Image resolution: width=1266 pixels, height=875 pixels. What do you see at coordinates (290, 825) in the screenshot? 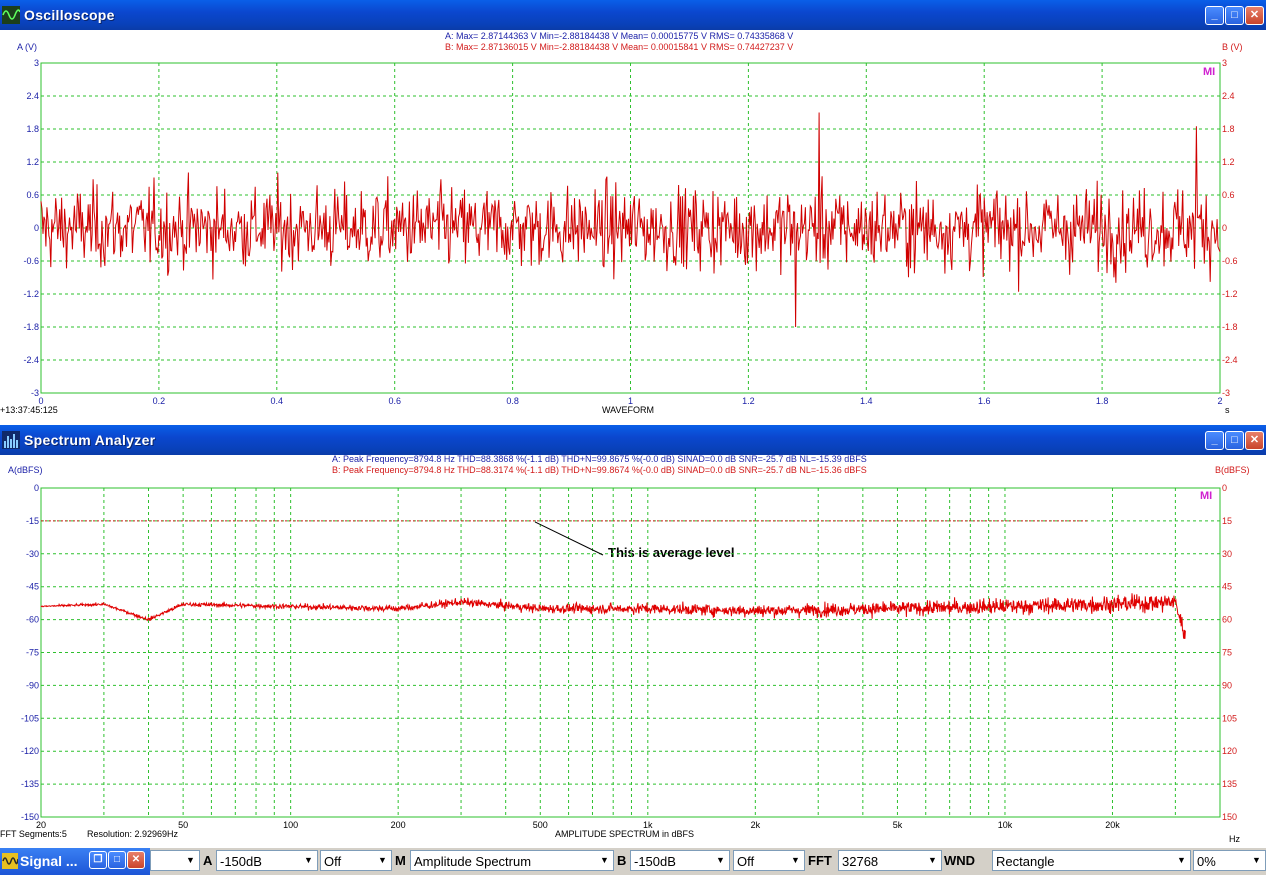
I see `x-tick-label: 100` at bounding box center [290, 825].